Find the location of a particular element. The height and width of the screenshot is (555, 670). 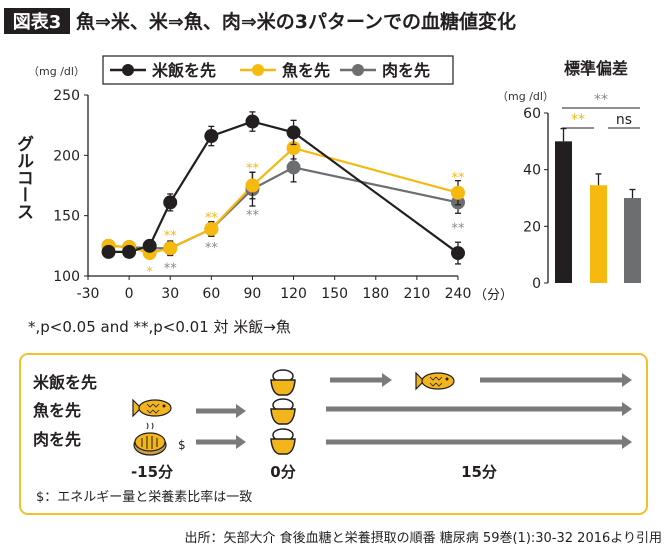

time-label-minus15: -15分 is located at coordinates (152, 472).